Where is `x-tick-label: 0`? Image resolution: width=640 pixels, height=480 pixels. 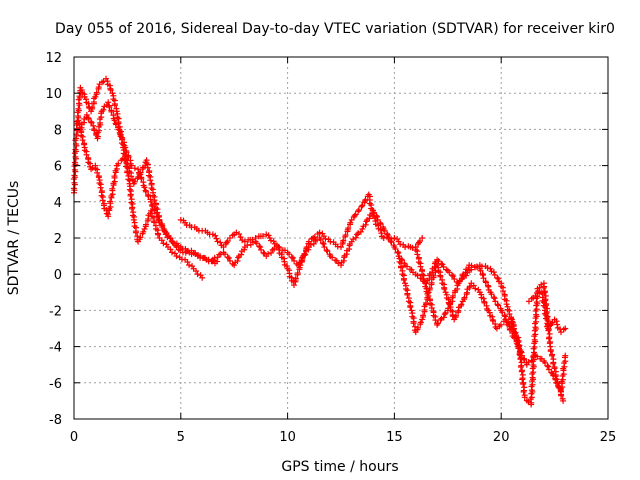 x-tick-label: 0 is located at coordinates (74, 437).